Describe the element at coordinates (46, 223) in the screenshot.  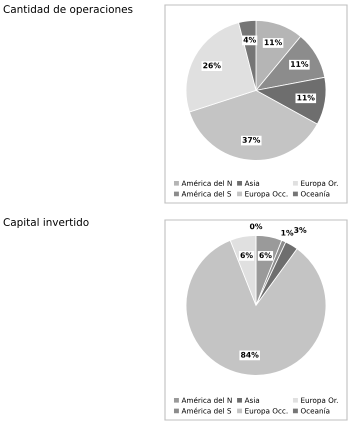
I see `text: Capital invertido` at that location.